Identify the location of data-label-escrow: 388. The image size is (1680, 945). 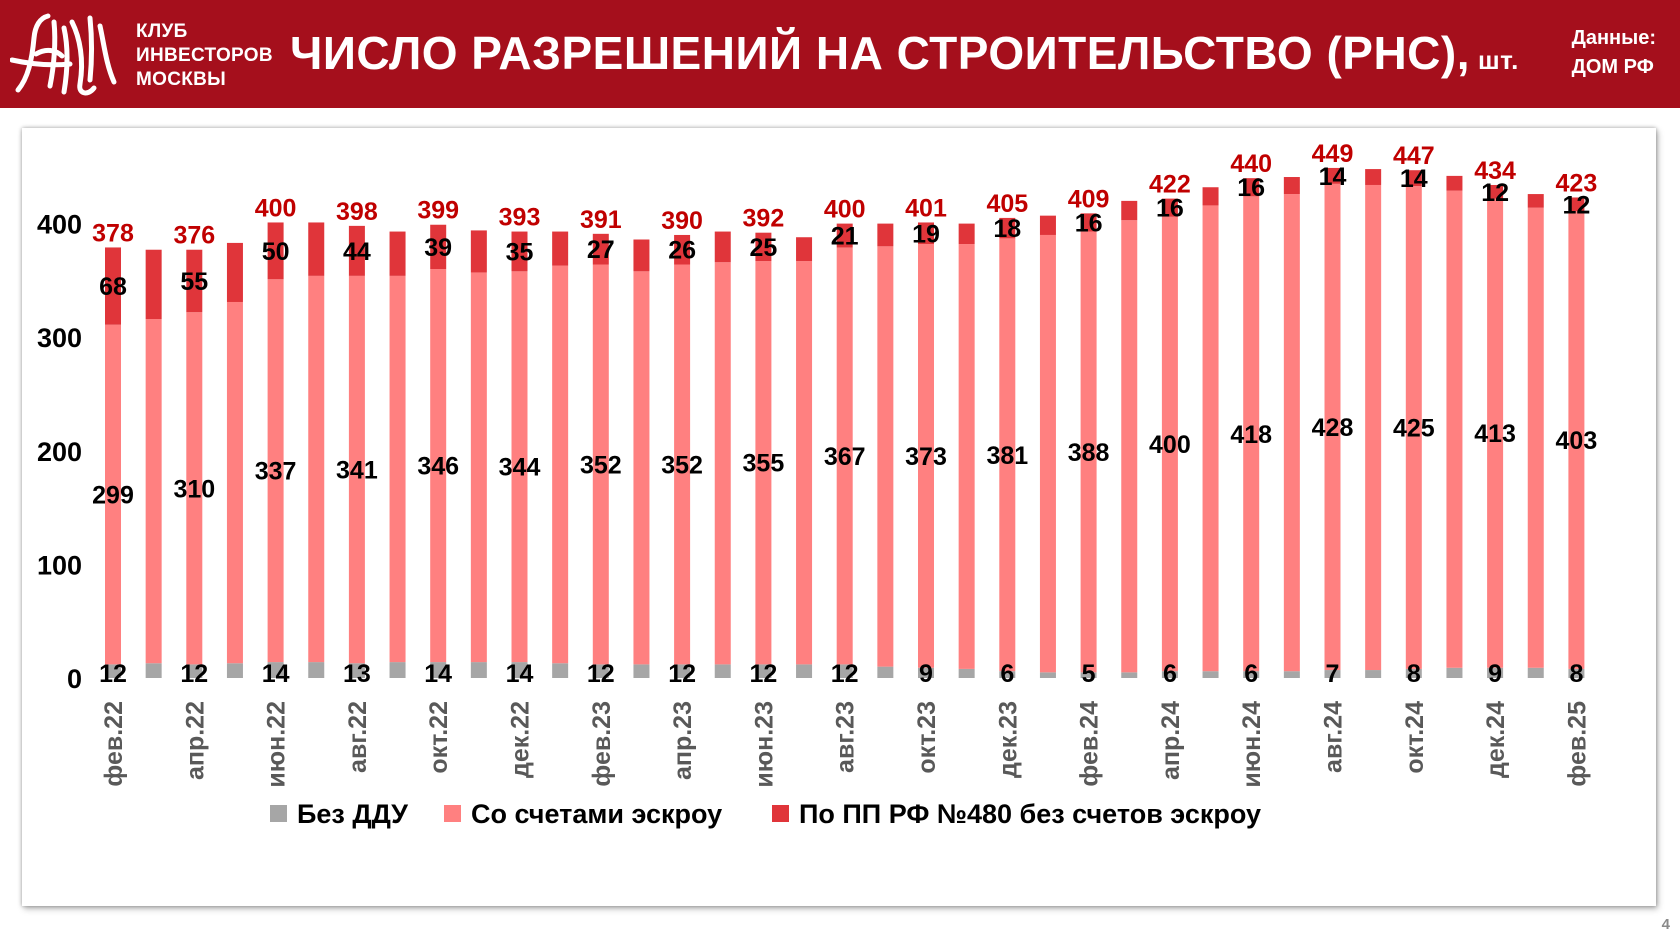
(1089, 453).